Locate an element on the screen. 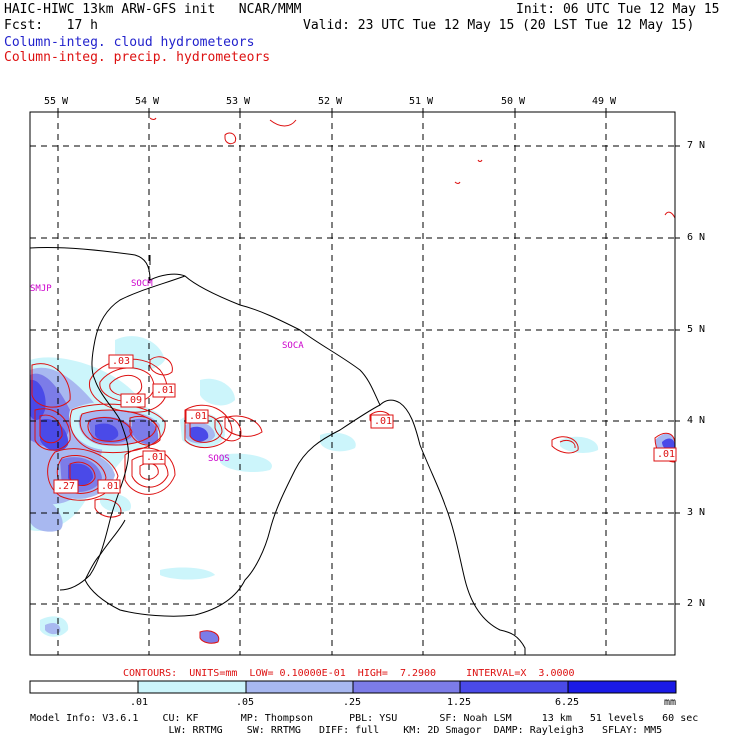  colorbar is located at coordinates (353, 687).